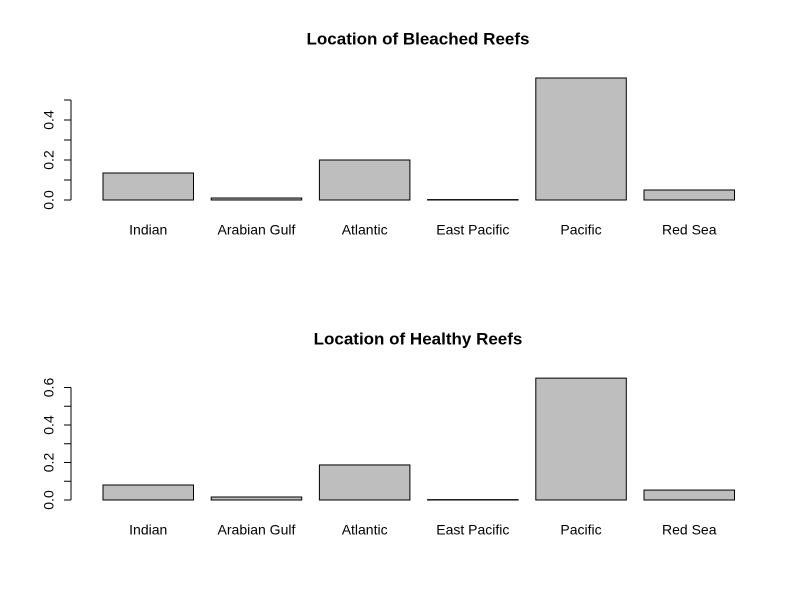 This screenshot has height=600, width=800. I want to click on chart-title: Location of Healthy Reefs, so click(418, 338).